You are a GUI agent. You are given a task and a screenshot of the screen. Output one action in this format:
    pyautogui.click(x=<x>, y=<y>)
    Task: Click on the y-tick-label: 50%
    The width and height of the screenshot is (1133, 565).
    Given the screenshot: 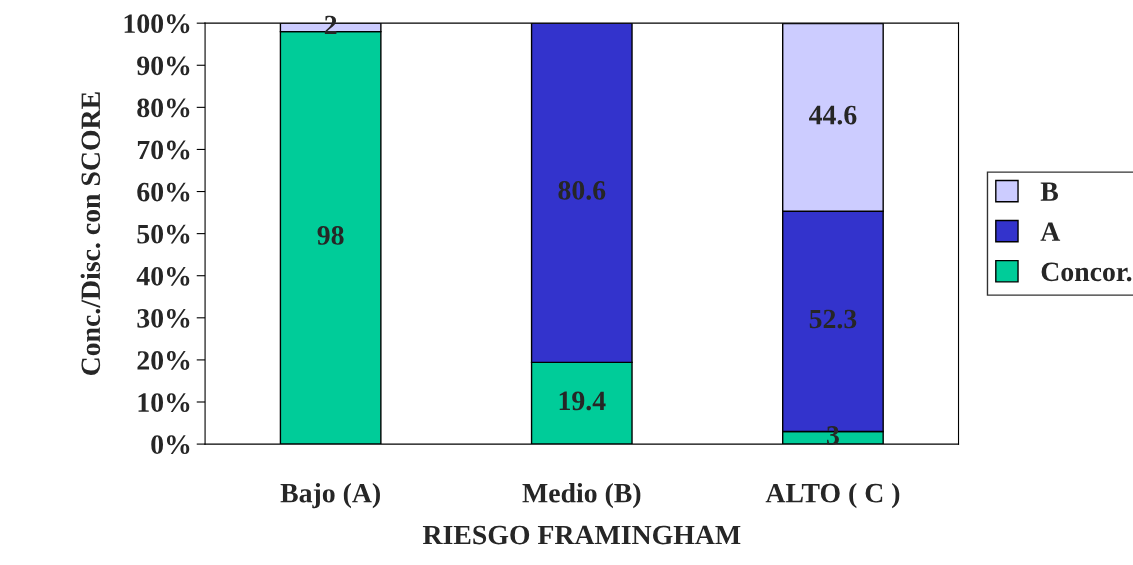 What is the action you would take?
    pyautogui.click(x=163, y=234)
    